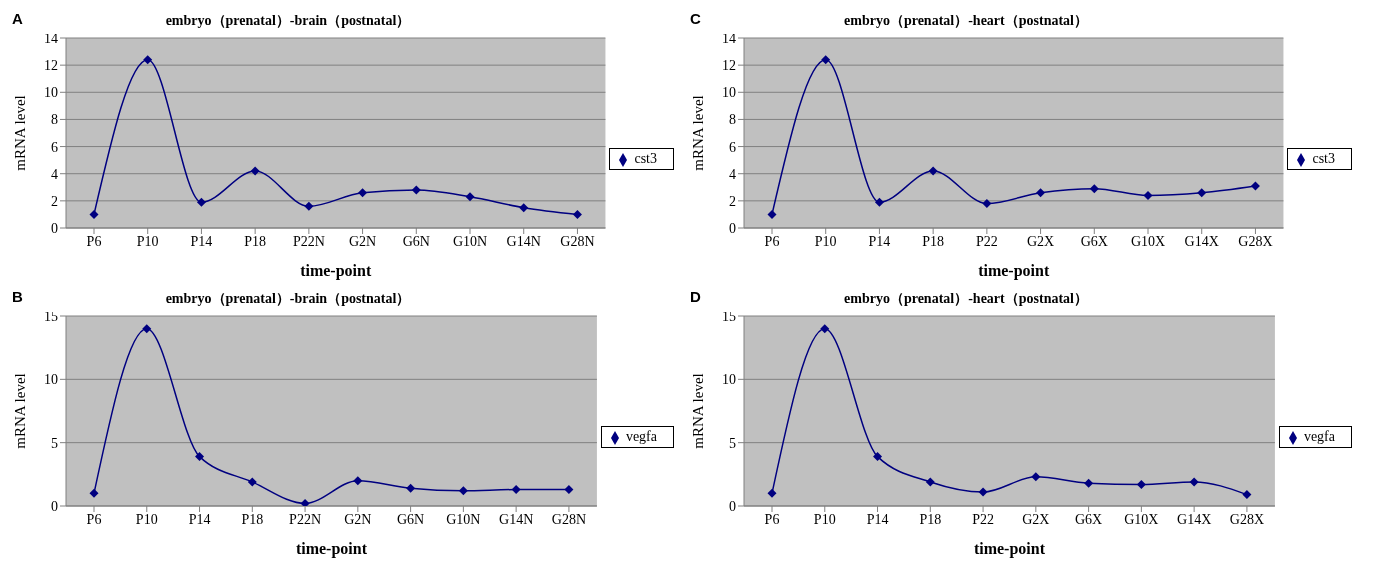 This screenshot has width=1375, height=583. Describe the element at coordinates (577, 241) in the screenshot. I see `x-tick-label: G28N` at that location.